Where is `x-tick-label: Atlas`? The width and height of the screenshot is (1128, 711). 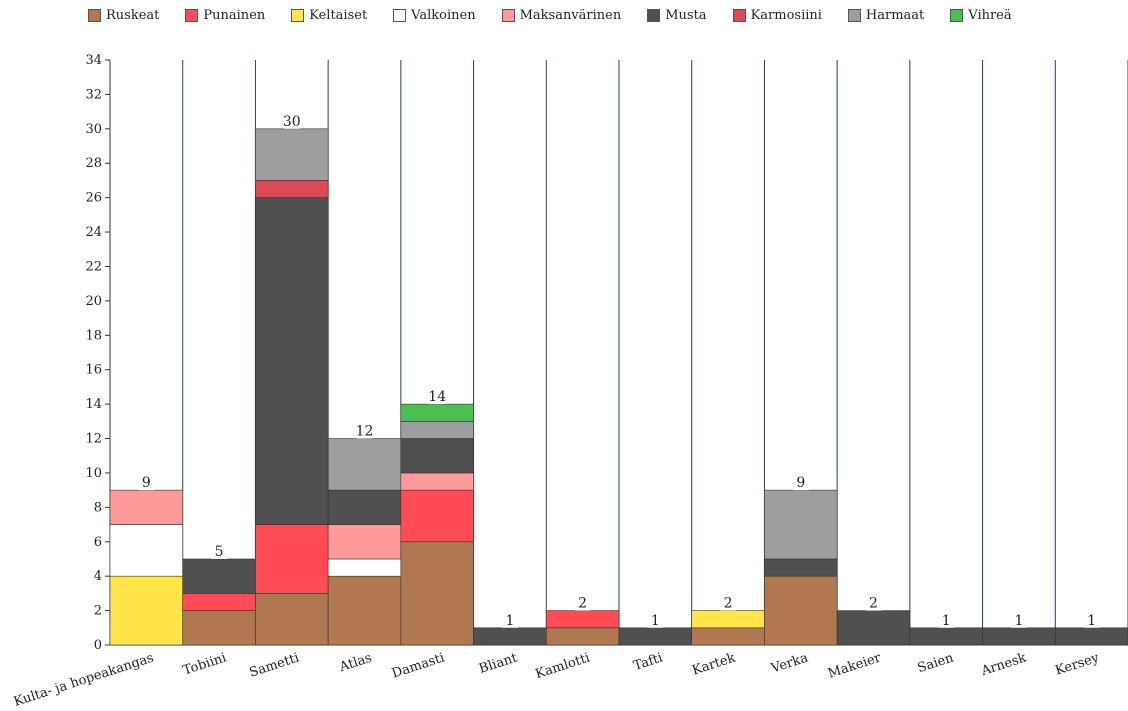 x-tick-label: Atlas is located at coordinates (355, 663).